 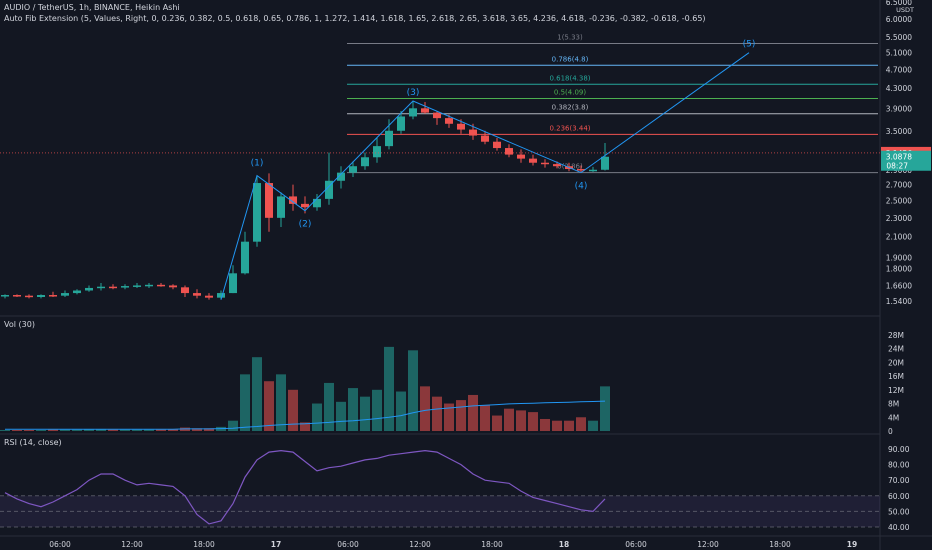 What do you see at coordinates (305, 415) in the screenshot?
I see `volume-ma-line` at bounding box center [305, 415].